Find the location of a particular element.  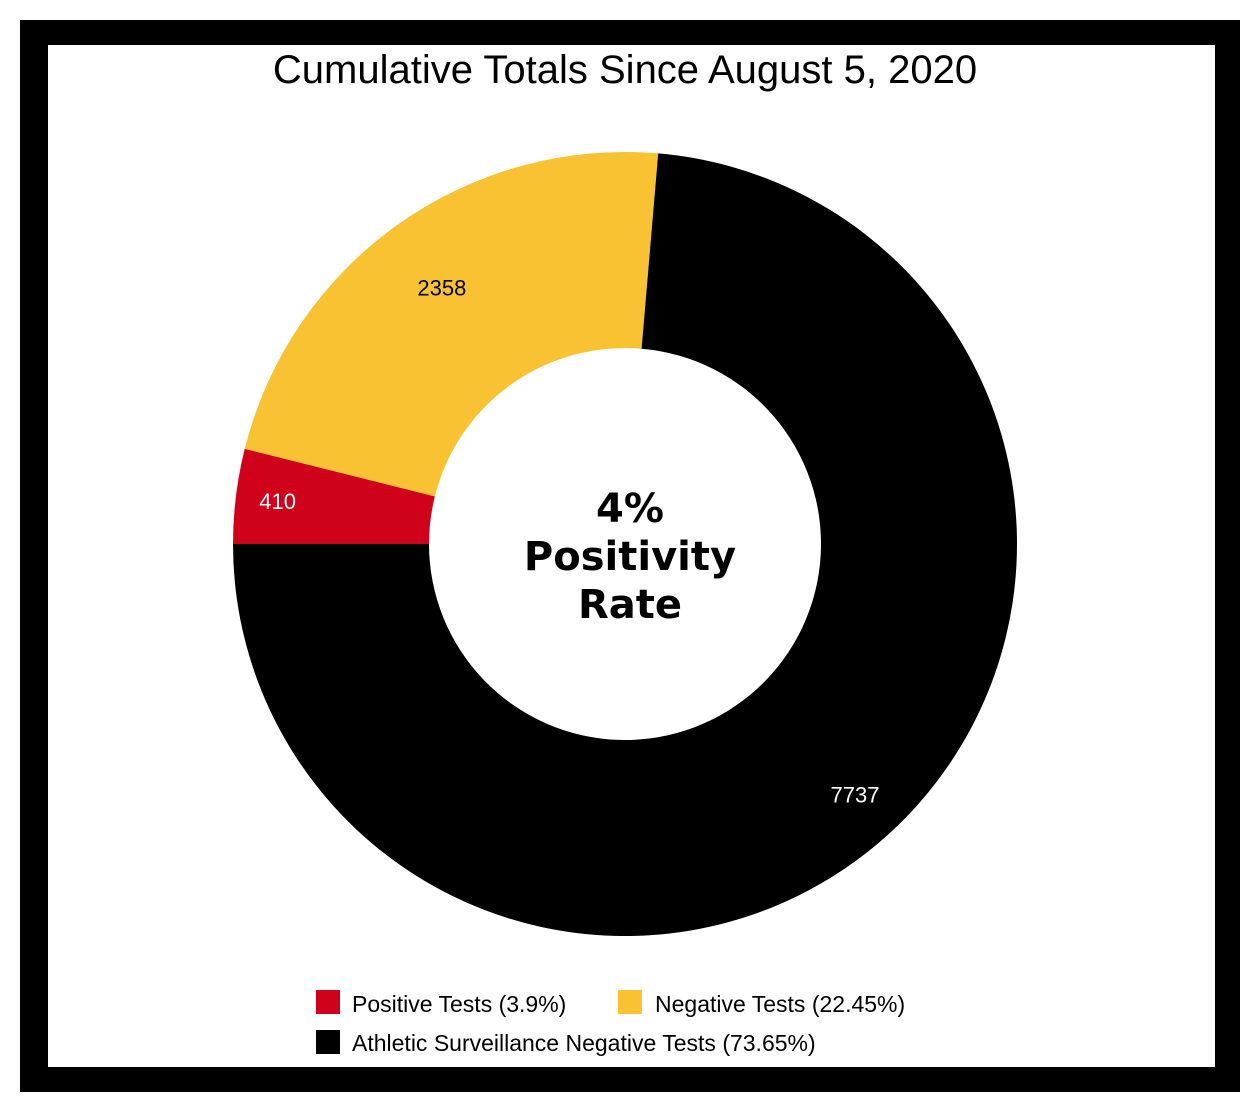

center-label-line-2: Positivity is located at coordinates (630, 557).